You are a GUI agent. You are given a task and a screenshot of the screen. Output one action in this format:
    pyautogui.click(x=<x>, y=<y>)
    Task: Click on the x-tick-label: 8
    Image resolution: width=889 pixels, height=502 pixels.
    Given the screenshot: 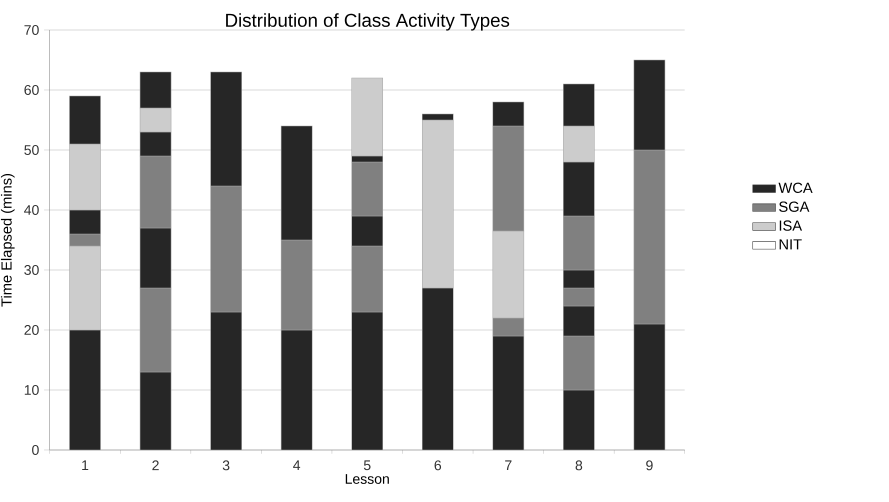 What is the action you would take?
    pyautogui.click(x=579, y=465)
    